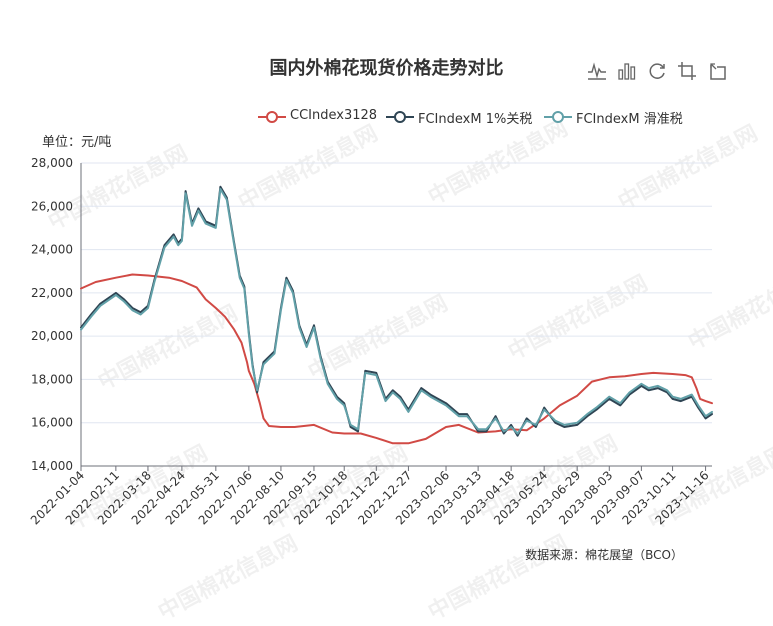  Describe the element at coordinates (52, 379) in the screenshot. I see `y-tick-label: 18,000` at that location.